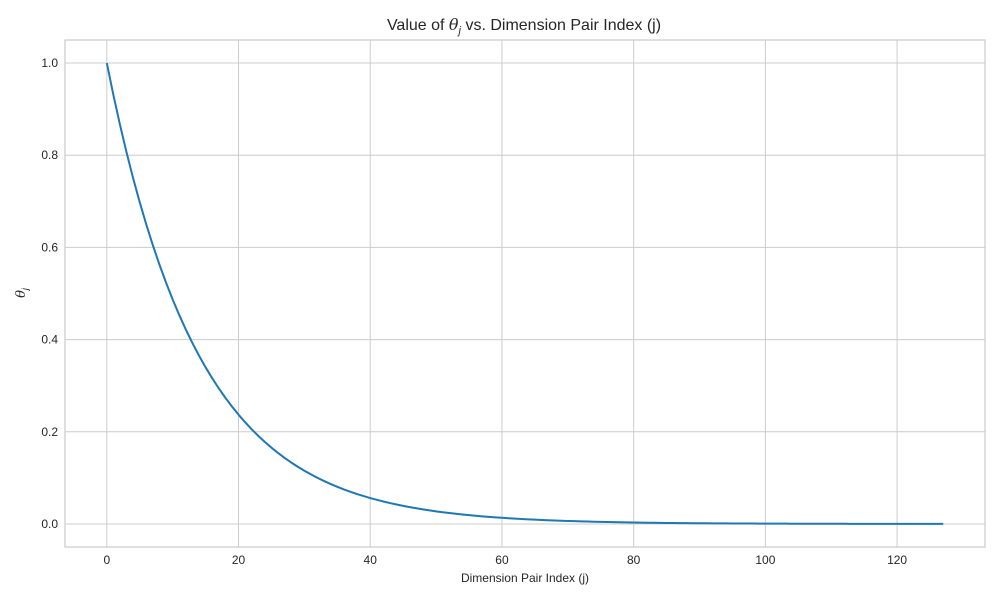 The height and width of the screenshot is (600, 1000). I want to click on svg-text: θj, so click(22, 292).